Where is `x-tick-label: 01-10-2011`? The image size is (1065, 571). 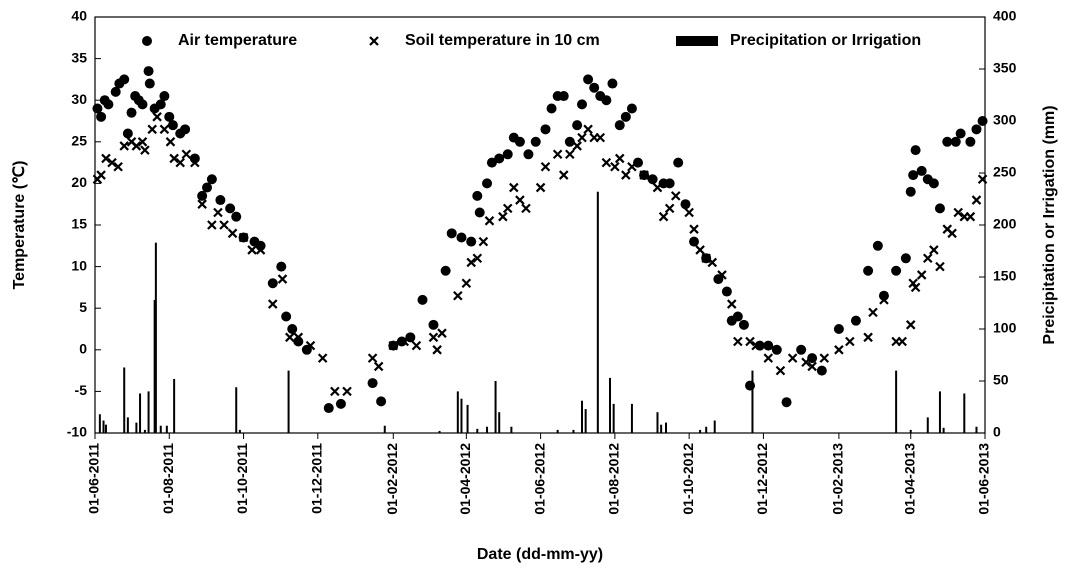
x-tick-label: 01-10-2011 is located at coordinates (242, 478).